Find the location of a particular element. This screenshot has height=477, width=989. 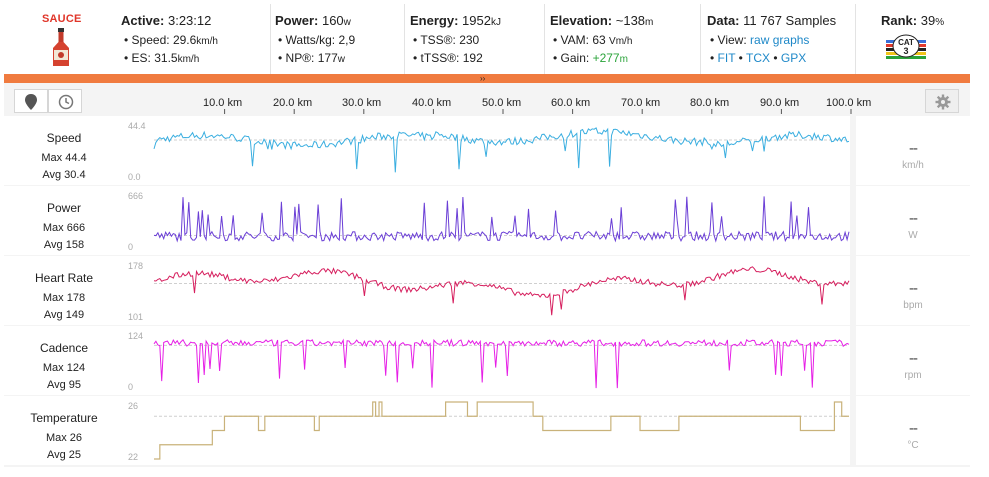

current-unit: km/h is located at coordinates (913, 165).